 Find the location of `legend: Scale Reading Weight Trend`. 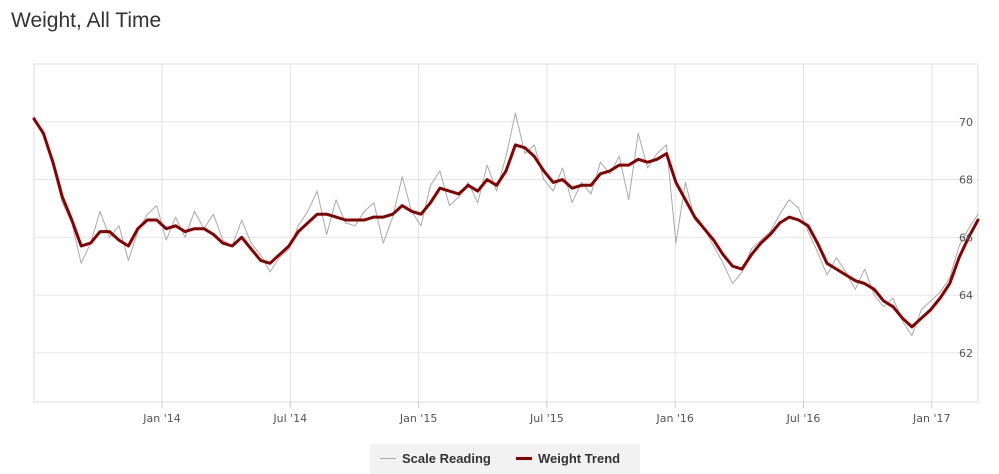

legend: Scale Reading Weight Trend is located at coordinates (505, 459).